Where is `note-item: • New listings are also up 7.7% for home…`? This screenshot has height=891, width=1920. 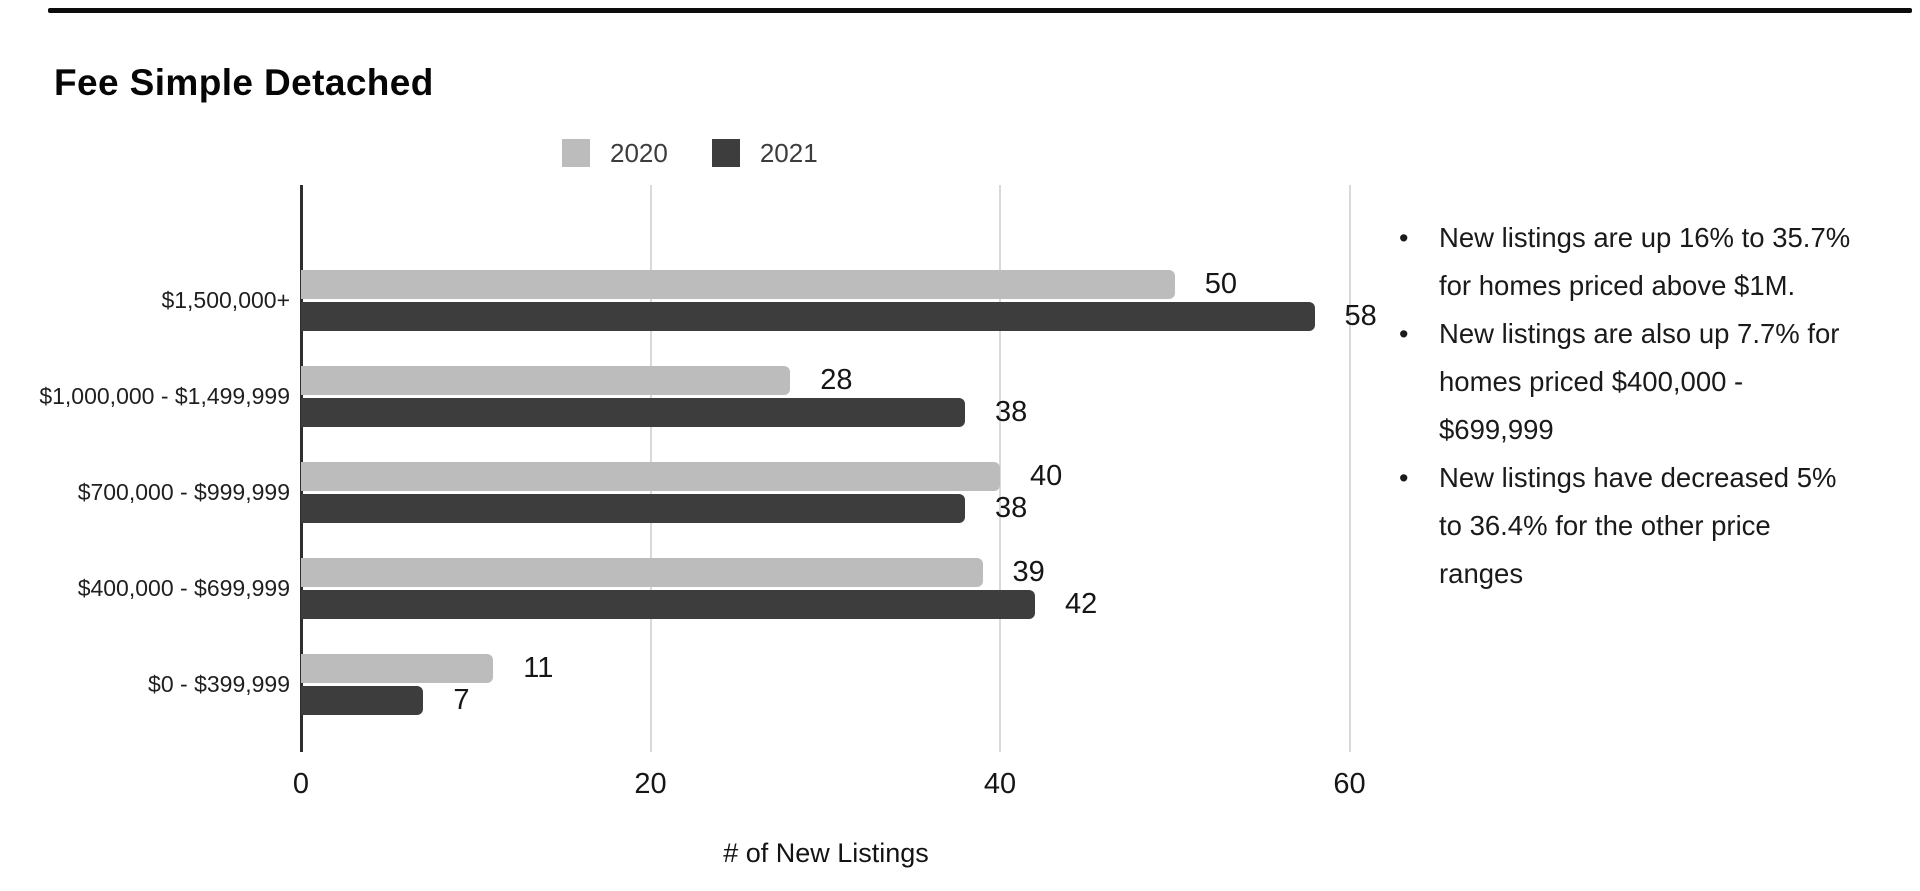
note-item: • New listings are also up 7.7% for home… is located at coordinates (1658, 382).